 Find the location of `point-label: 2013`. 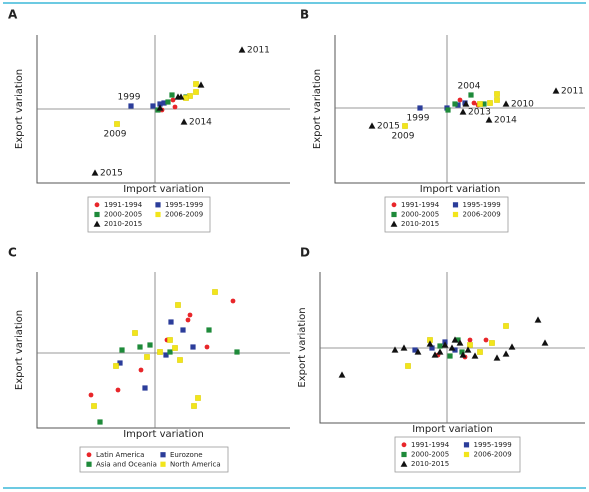

point-label: 2013 is located at coordinates (479, 113).